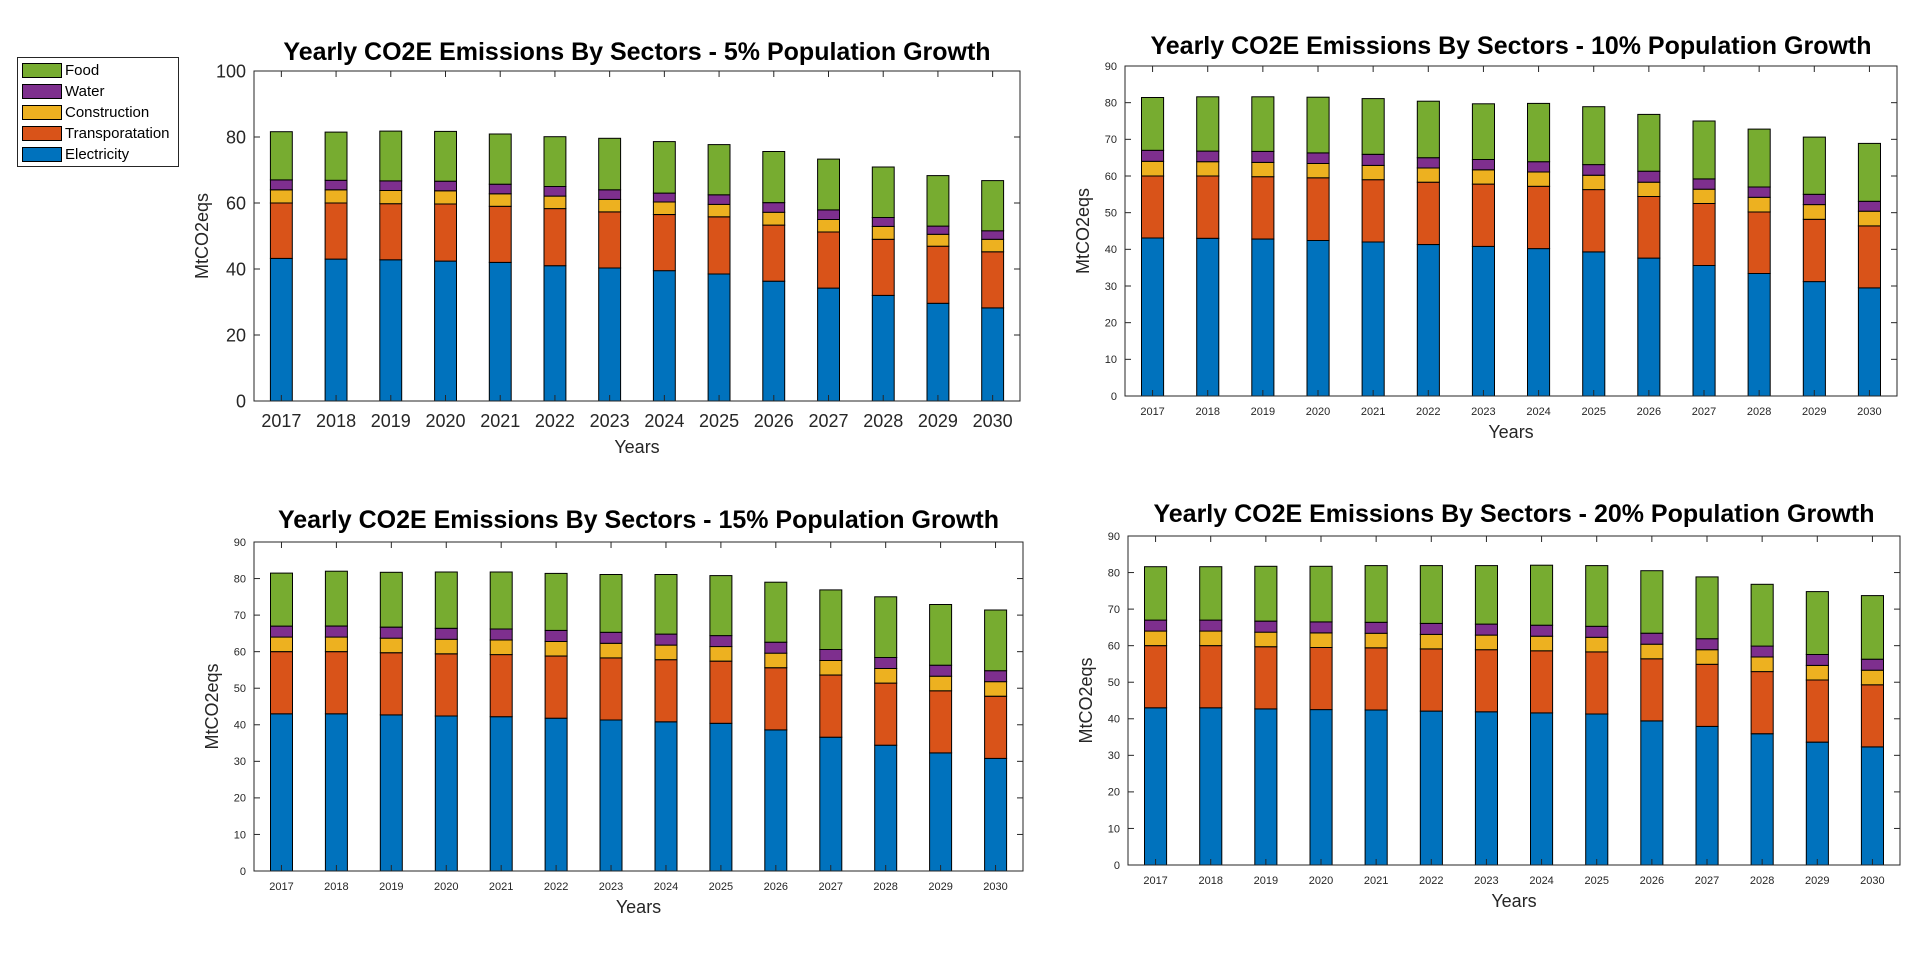 Image resolution: width=1920 pixels, height=963 pixels. Describe the element at coordinates (96, 133) in the screenshot. I see `legend-item-transportation: Transporatation` at that location.